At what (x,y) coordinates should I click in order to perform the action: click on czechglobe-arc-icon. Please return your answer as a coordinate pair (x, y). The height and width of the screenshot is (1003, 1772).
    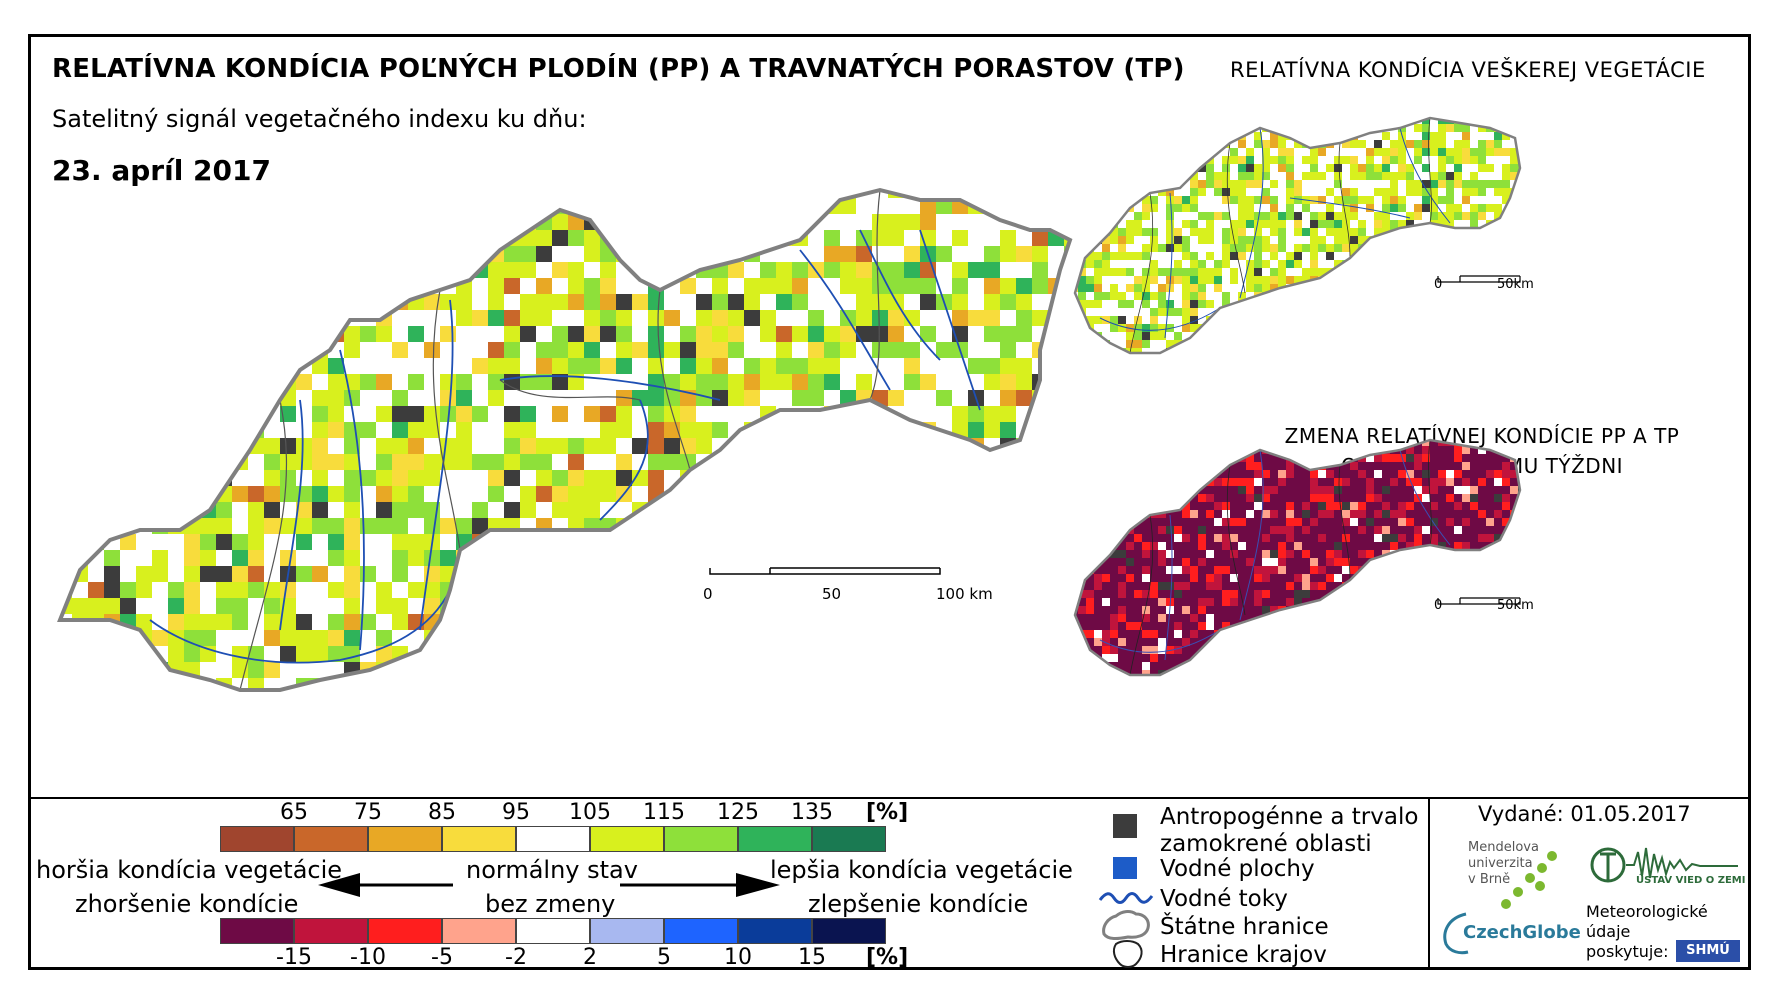
    Looking at the image, I should click on (1456, 933).